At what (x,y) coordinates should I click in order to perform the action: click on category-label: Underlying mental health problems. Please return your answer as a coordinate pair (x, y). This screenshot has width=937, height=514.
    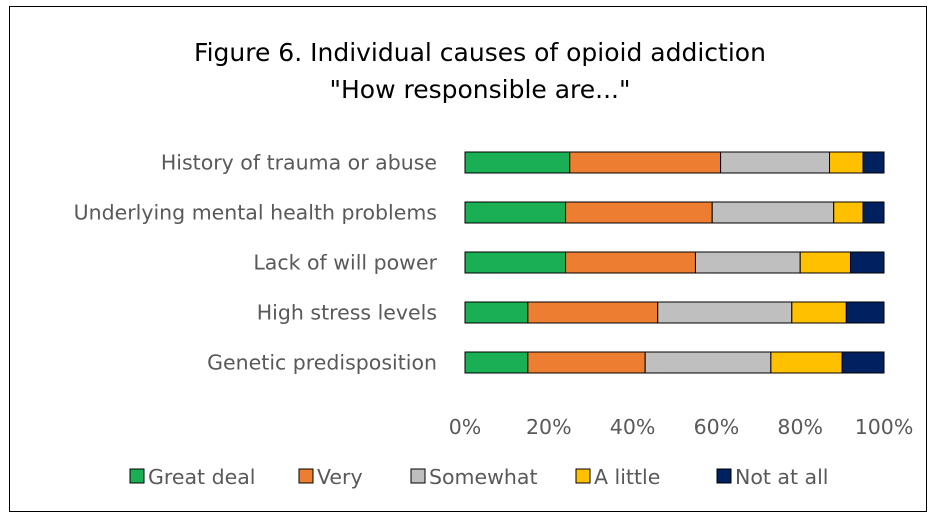
    Looking at the image, I should click on (255, 213).